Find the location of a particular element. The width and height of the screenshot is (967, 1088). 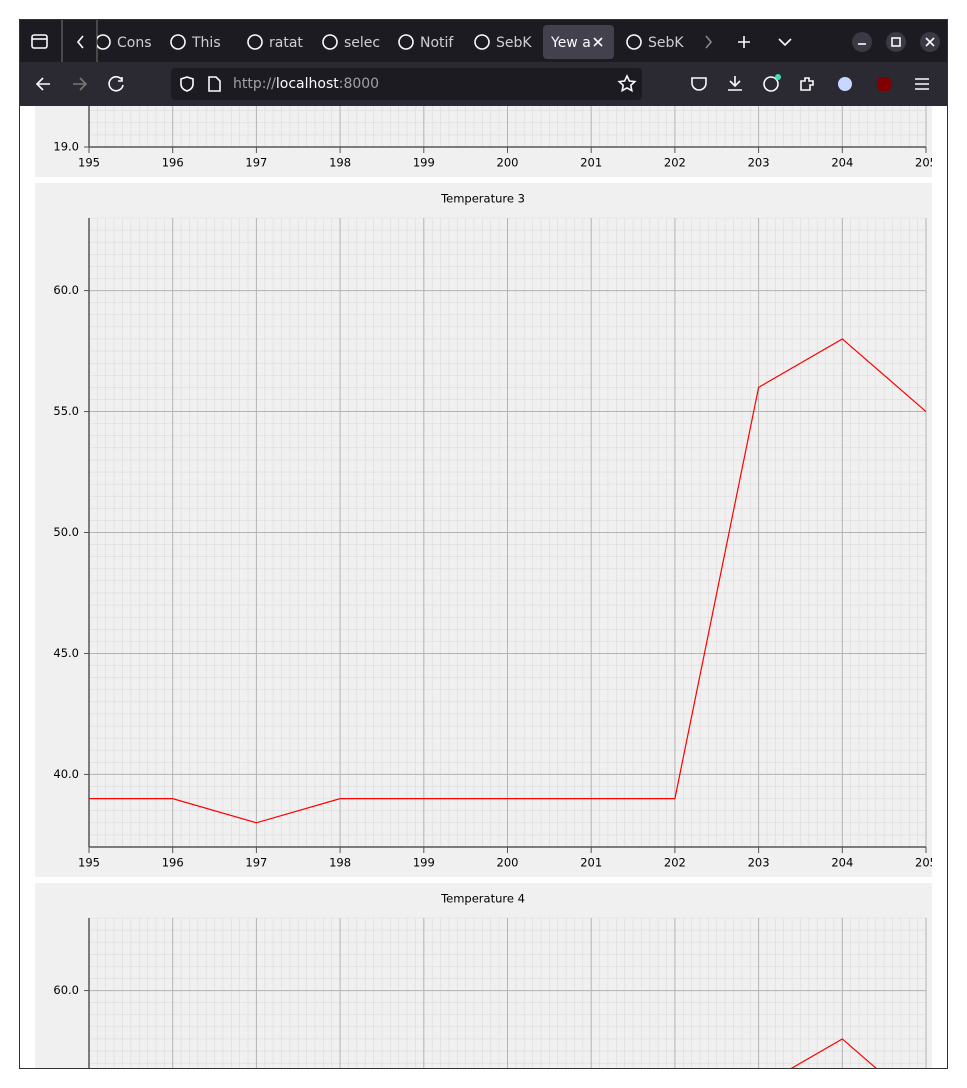

chart-panel: 195 196 197 198 199 200 201 202 203 204 205 19.0 is located at coordinates (486, 141).